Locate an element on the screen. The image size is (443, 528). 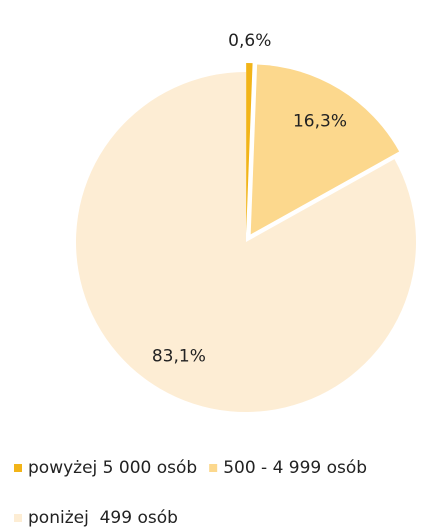
data-label: 0,6% is located at coordinates (249, 41).